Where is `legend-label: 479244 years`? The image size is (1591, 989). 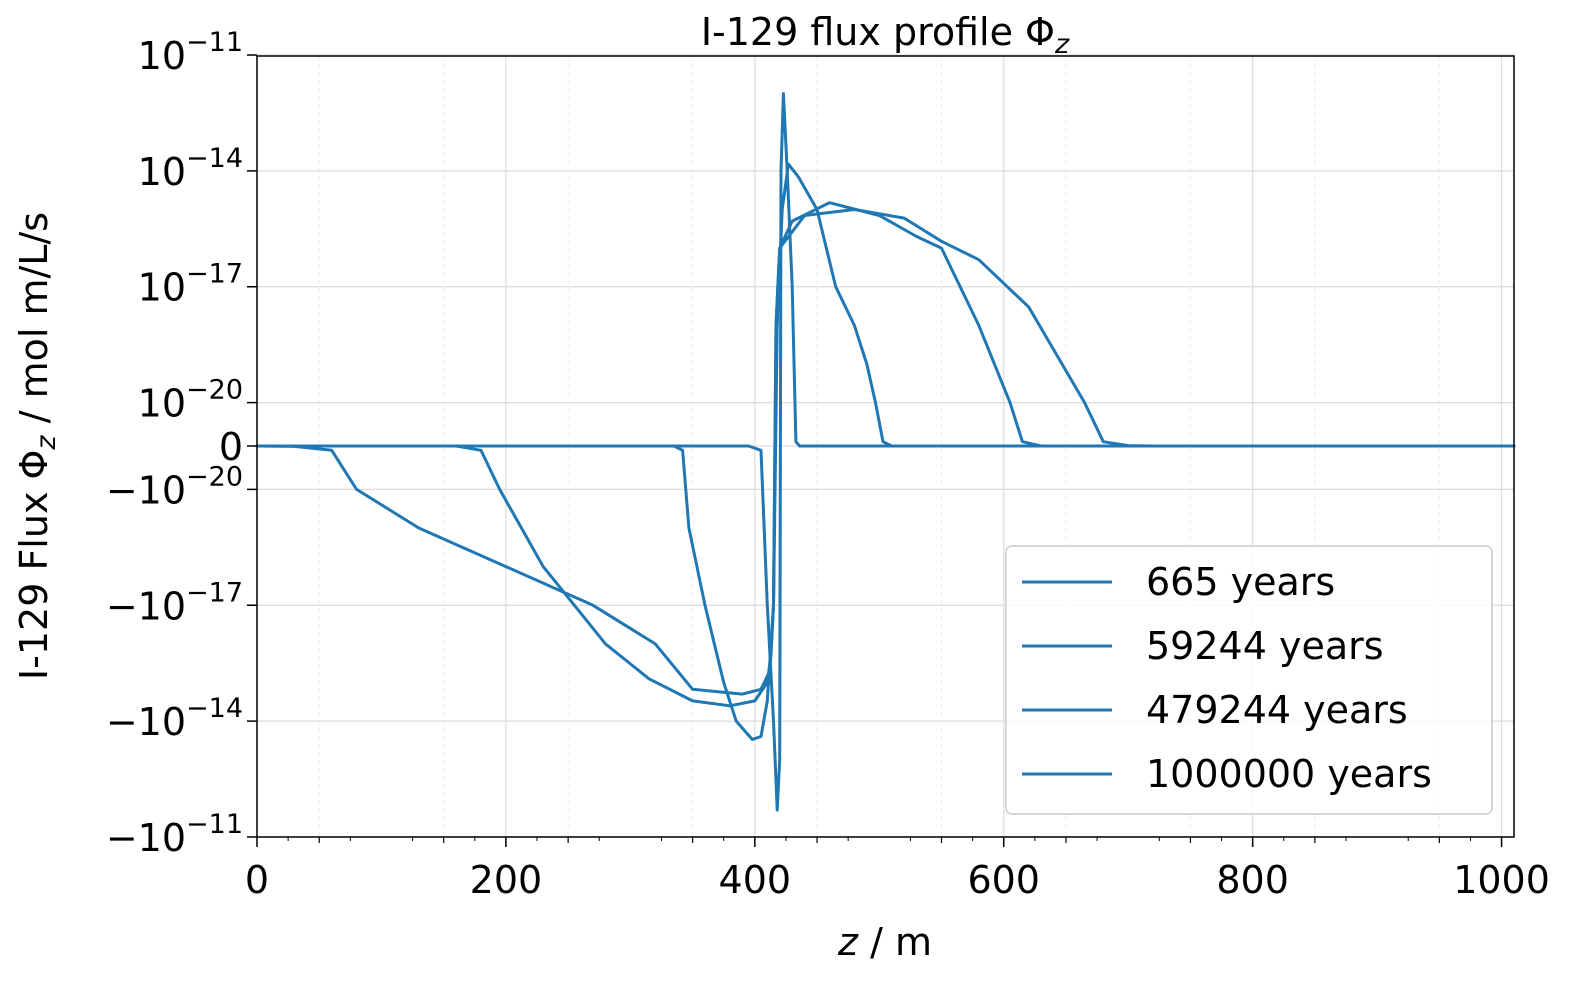 legend-label: 479244 years is located at coordinates (1277, 710).